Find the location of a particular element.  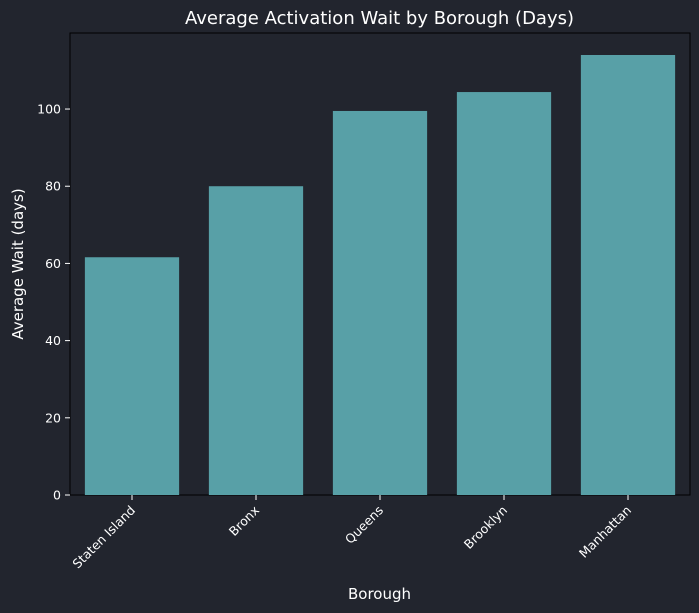

y-tick-label: 40 is located at coordinates (53, 340).